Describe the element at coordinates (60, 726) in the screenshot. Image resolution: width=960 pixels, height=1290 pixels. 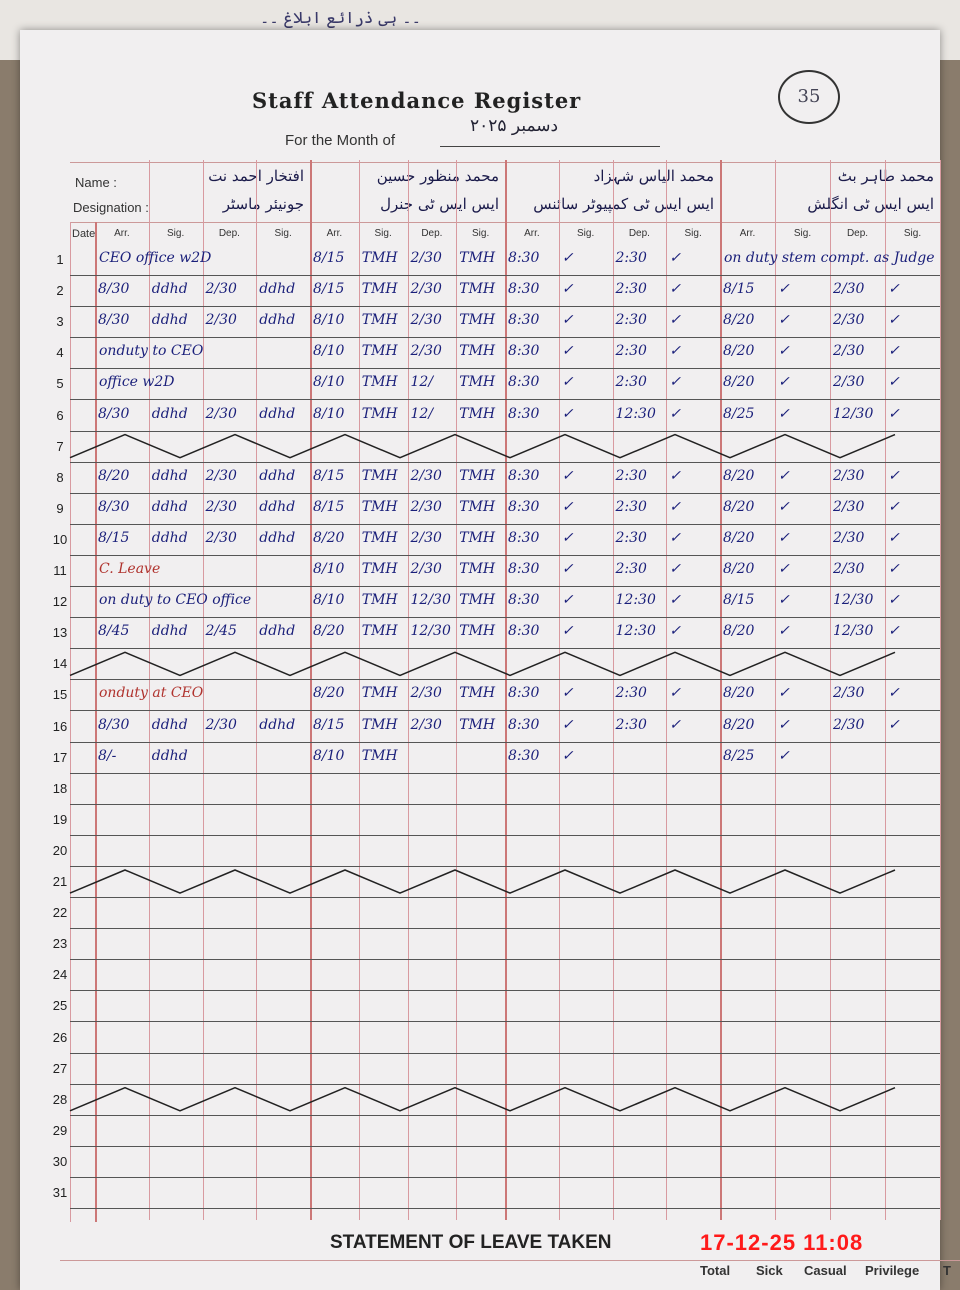
I see `row-date: 16` at that location.